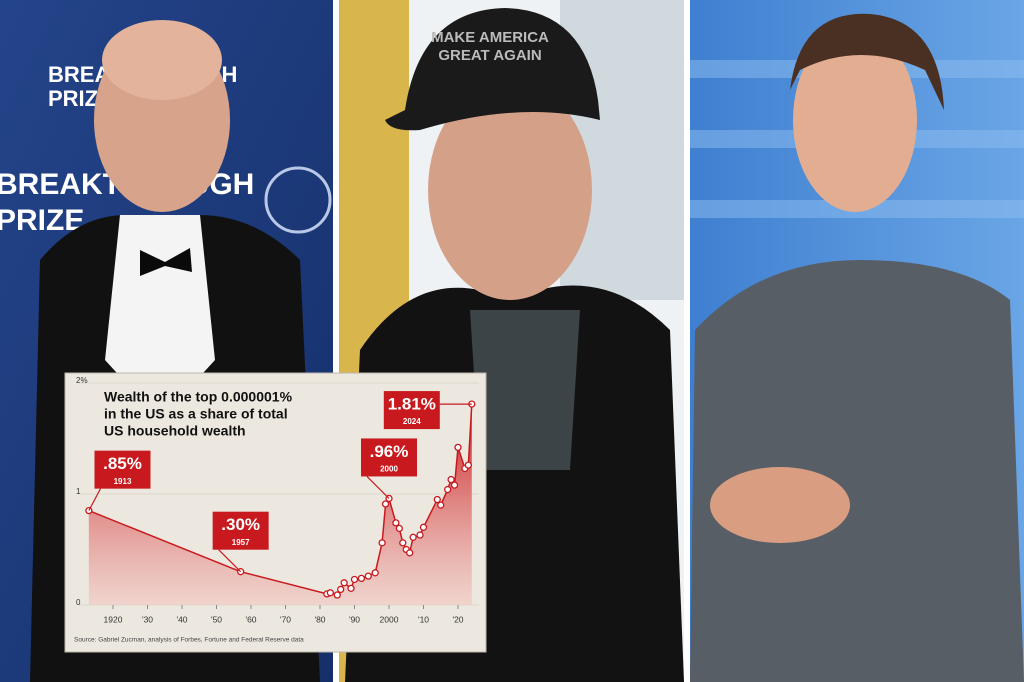 The image size is (1024, 682). What do you see at coordinates (123, 481) in the screenshot?
I see `value-label-year: 1913` at bounding box center [123, 481].